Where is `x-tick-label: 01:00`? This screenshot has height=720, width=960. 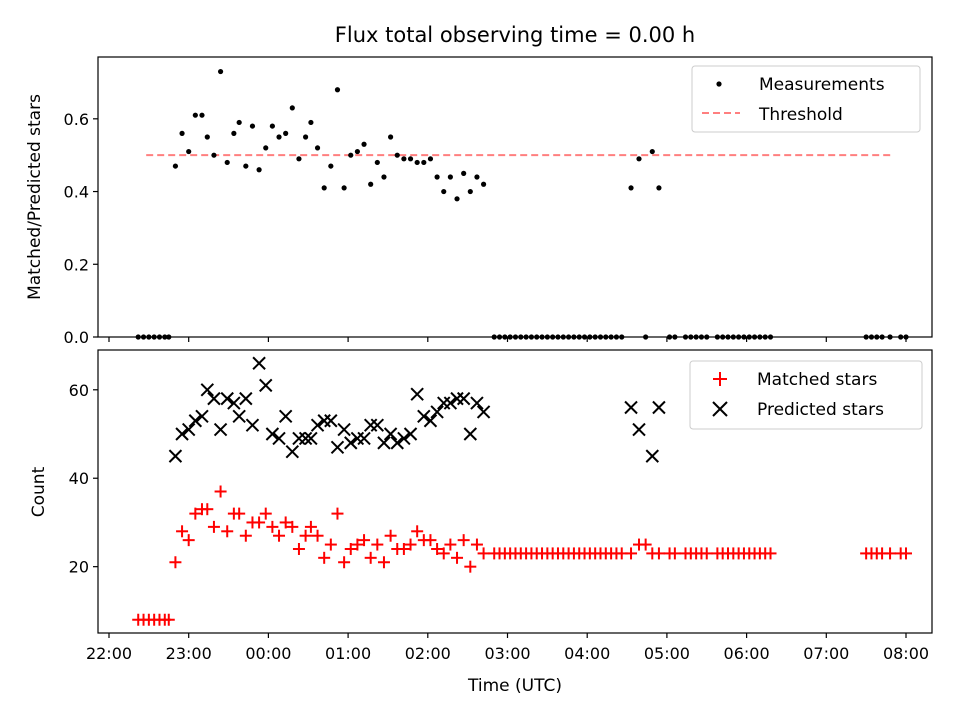 x-tick-label: 01:00 is located at coordinates (348, 653).